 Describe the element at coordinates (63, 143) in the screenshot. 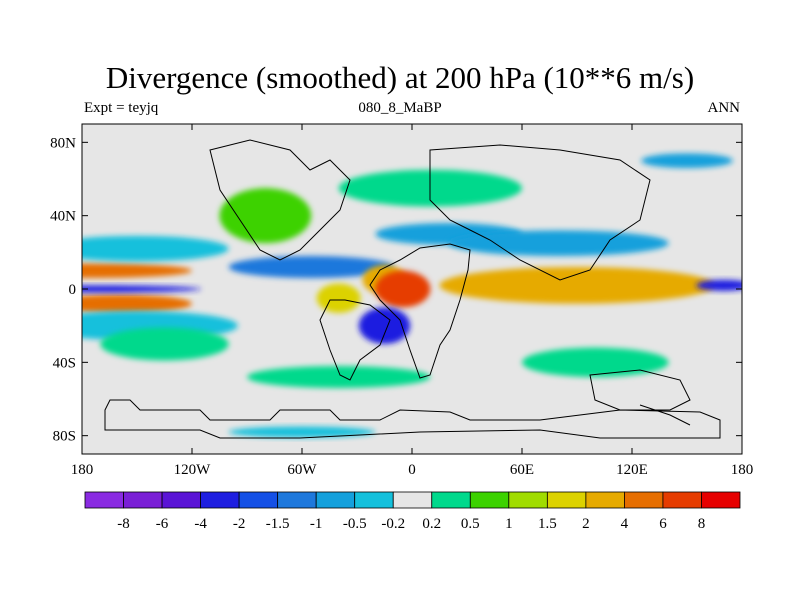

I see `y-tick-label-0: 80N` at that location.